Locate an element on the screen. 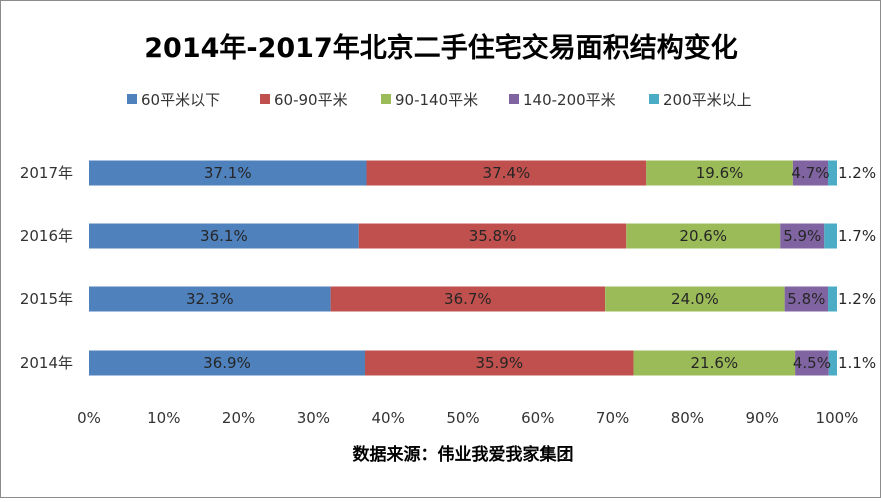 This screenshot has height=502, width=881. data-label: 5.8% is located at coordinates (806, 299).